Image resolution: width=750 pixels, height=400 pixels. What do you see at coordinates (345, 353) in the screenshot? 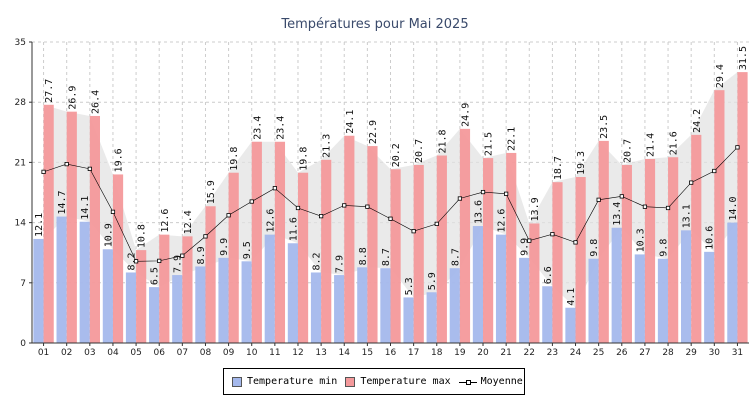
I see `x-tick-label: 14` at bounding box center [345, 353].